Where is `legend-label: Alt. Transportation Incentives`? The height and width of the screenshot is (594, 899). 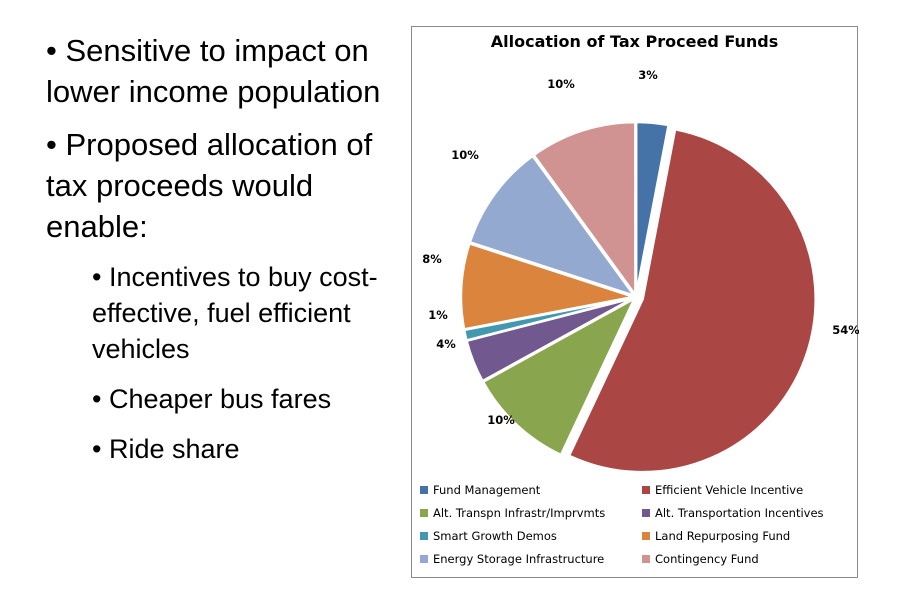 legend-label: Alt. Transportation Incentives is located at coordinates (739, 513).